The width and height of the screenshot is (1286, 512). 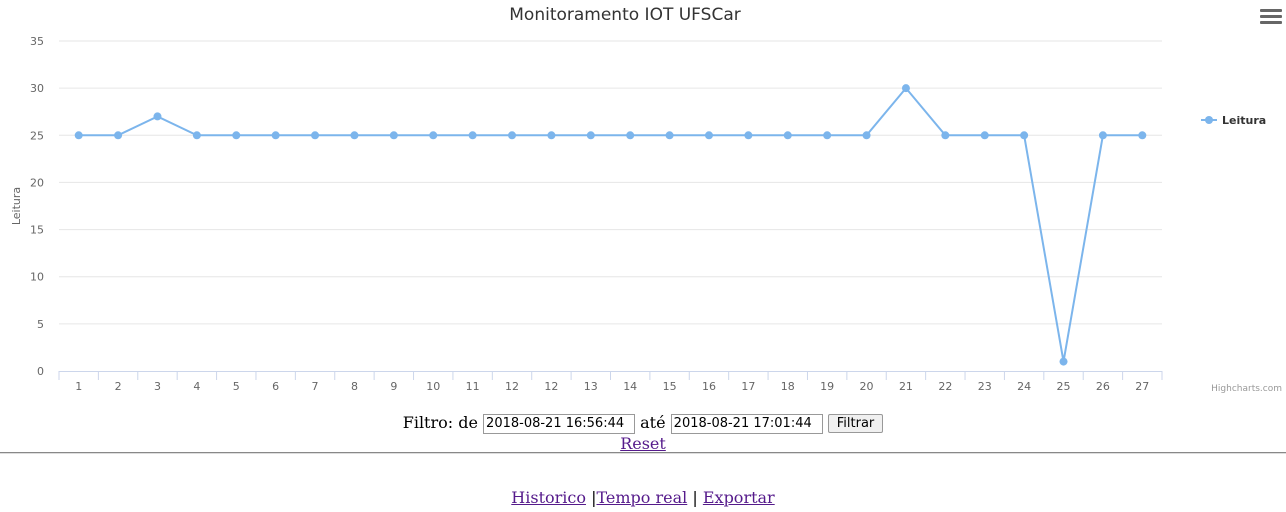 I want to click on filter-button: Filtrar, so click(x=855, y=423).